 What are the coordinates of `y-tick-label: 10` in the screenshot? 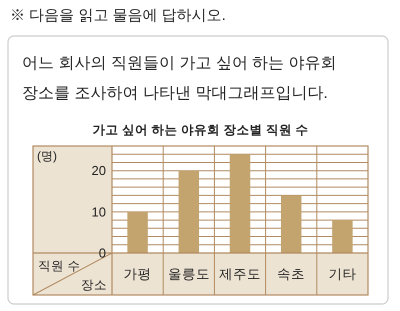 It's located at (99, 212).